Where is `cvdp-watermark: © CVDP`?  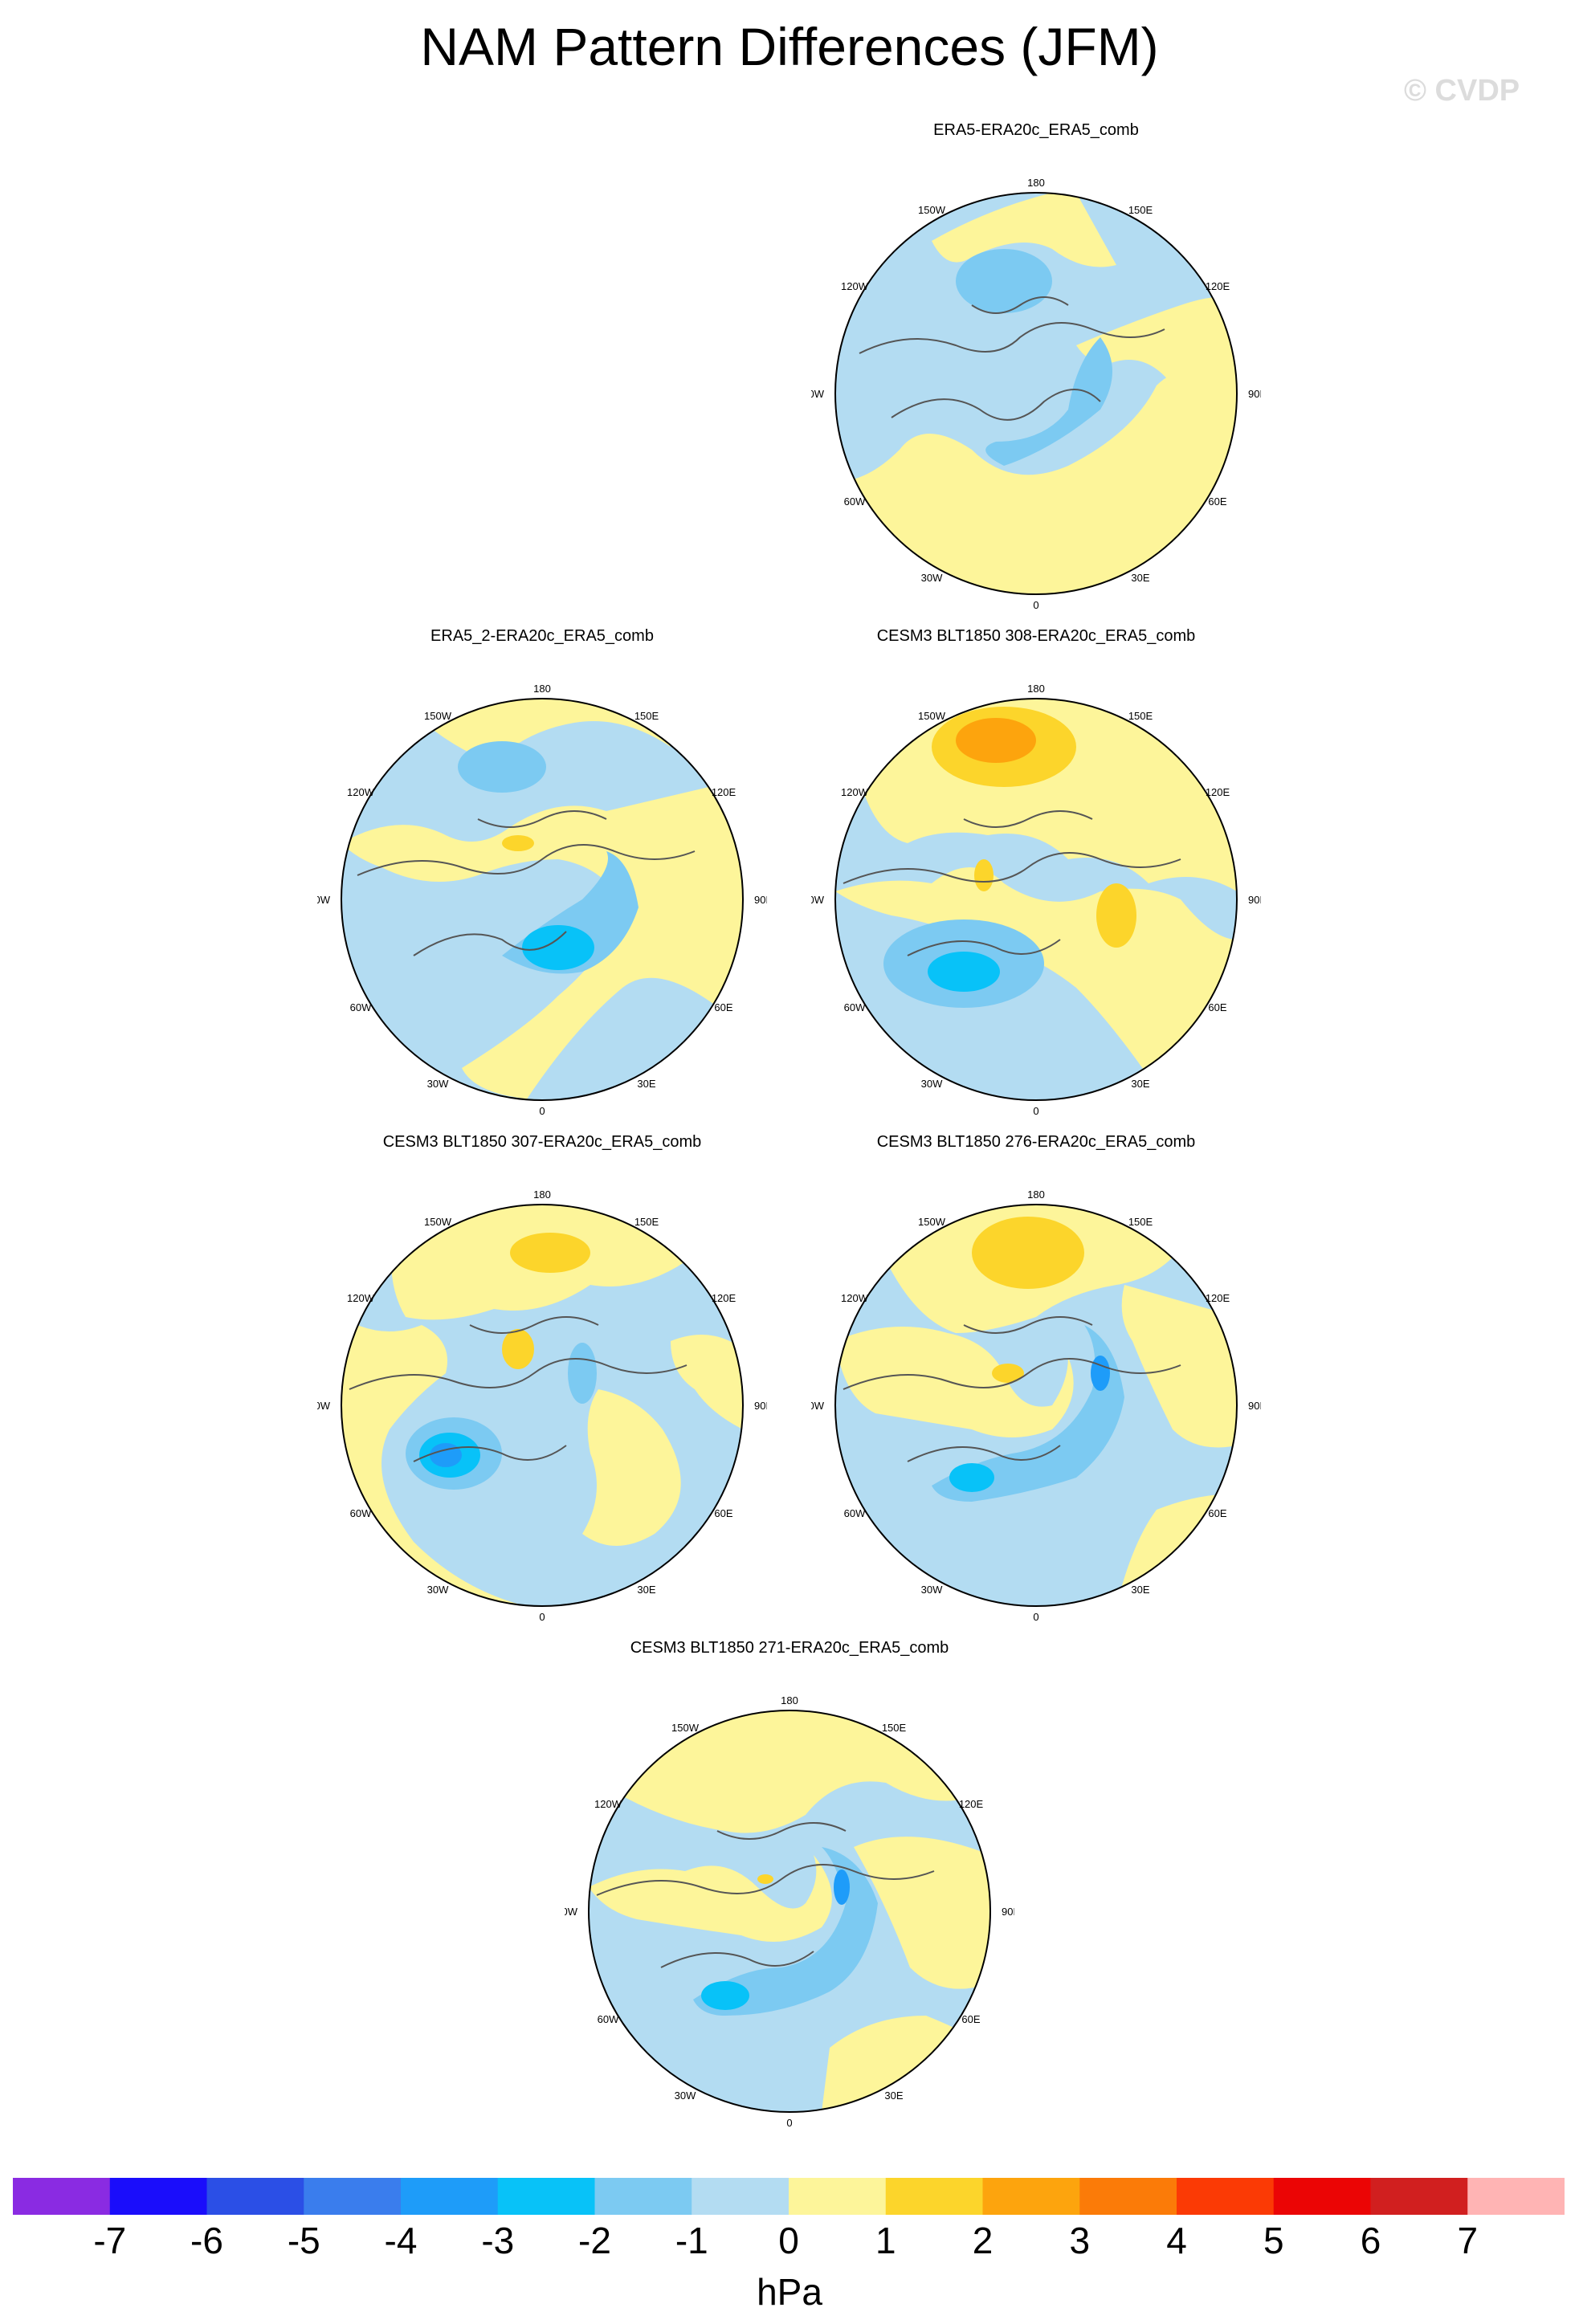
cvdp-watermark: © CVDP is located at coordinates (1462, 91).